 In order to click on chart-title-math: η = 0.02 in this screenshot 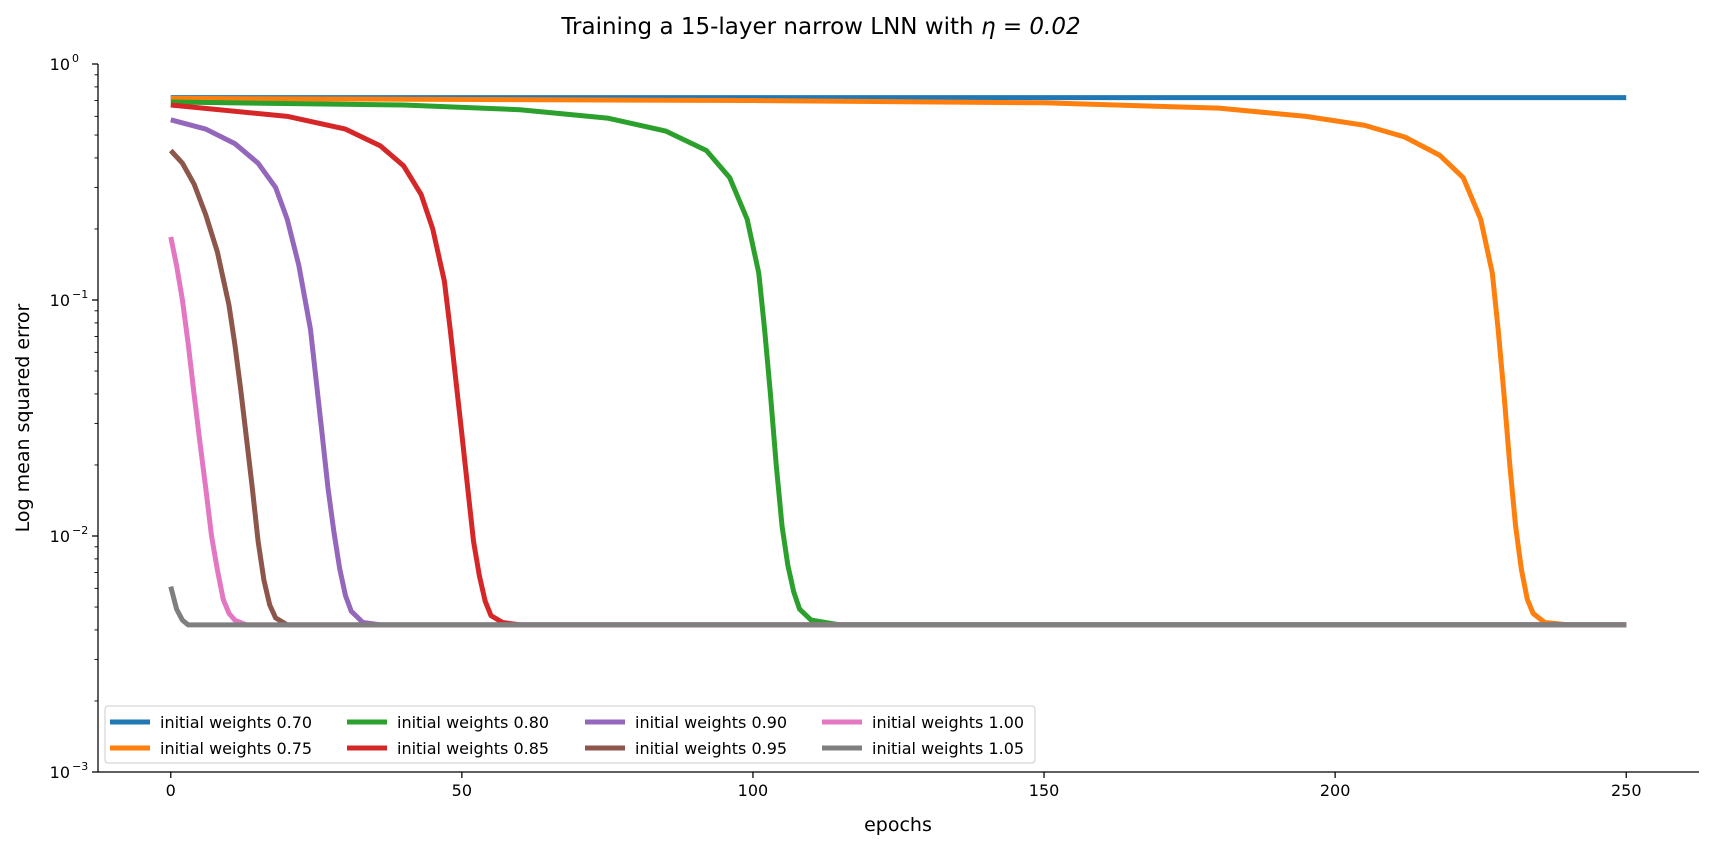, I will do `click(1031, 27)`.